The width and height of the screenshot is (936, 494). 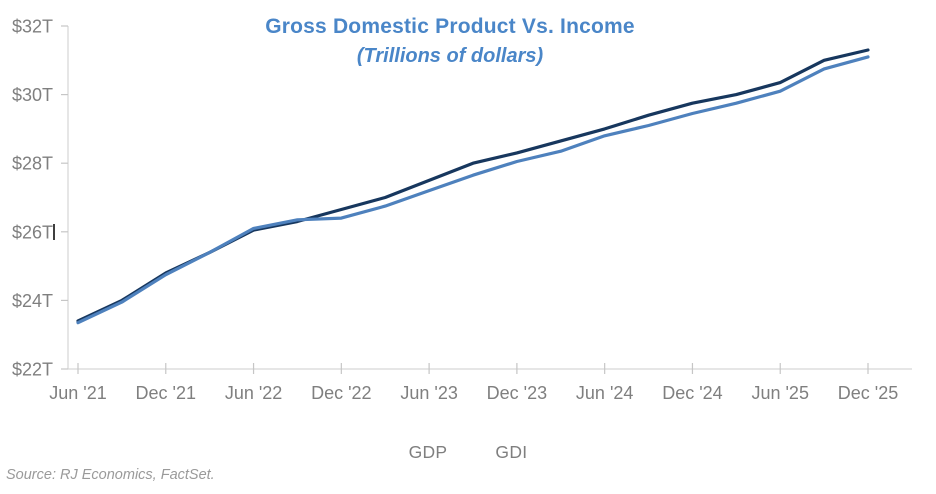 I want to click on y-axis-label: $32T, so click(x=32, y=27).